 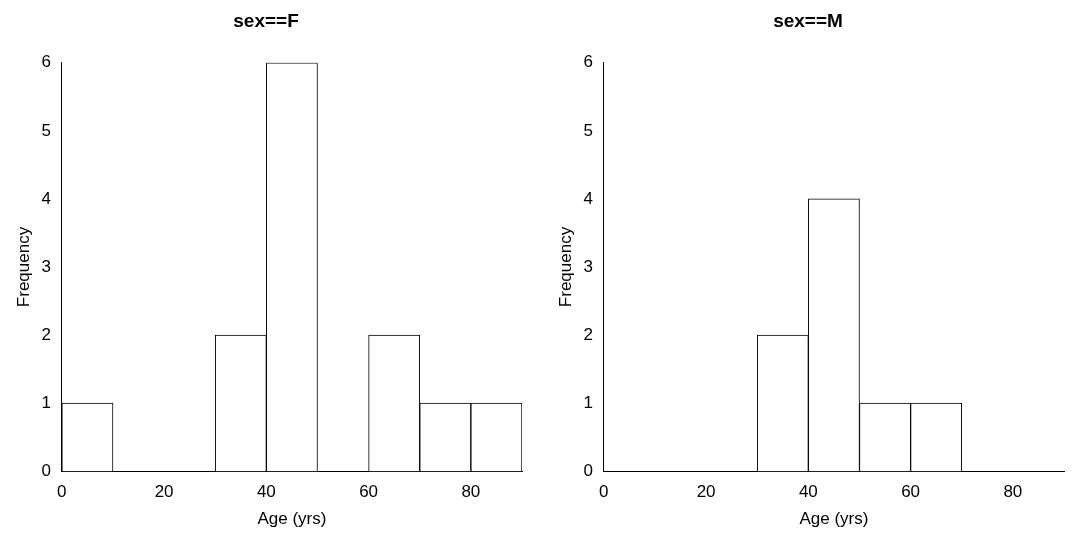 What do you see at coordinates (266, 20) in the screenshot?
I see `chart-title: sex==F` at bounding box center [266, 20].